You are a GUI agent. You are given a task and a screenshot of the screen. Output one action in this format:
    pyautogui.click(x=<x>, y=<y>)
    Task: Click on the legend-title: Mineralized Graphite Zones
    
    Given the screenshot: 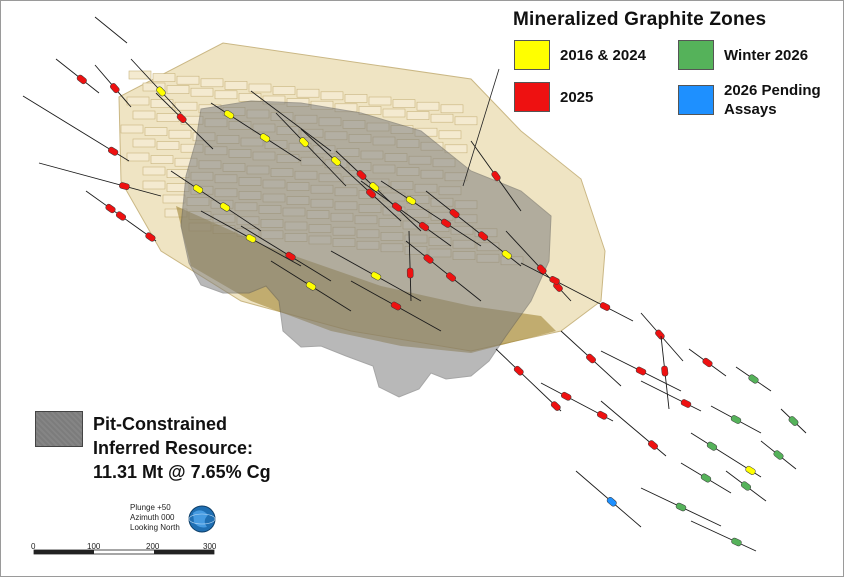 What is the action you would take?
    pyautogui.click(x=640, y=19)
    